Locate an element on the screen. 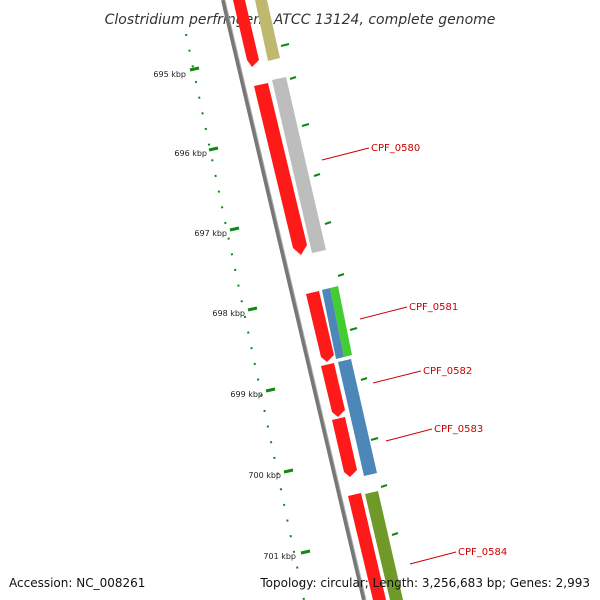 The image size is (600, 600). gene-label: CPF_0583 is located at coordinates (458, 429).